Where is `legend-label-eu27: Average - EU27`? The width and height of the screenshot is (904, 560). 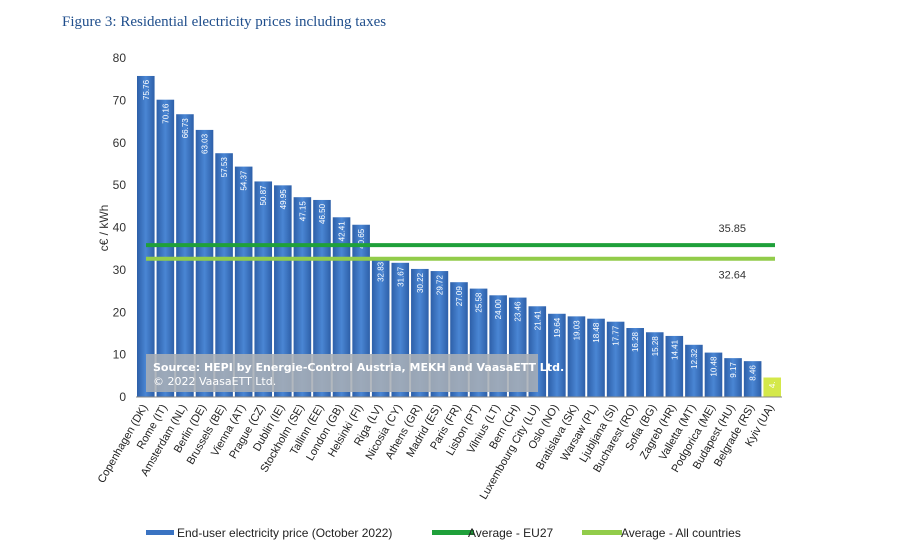 legend-label-eu27: Average - EU27 is located at coordinates (510, 533).